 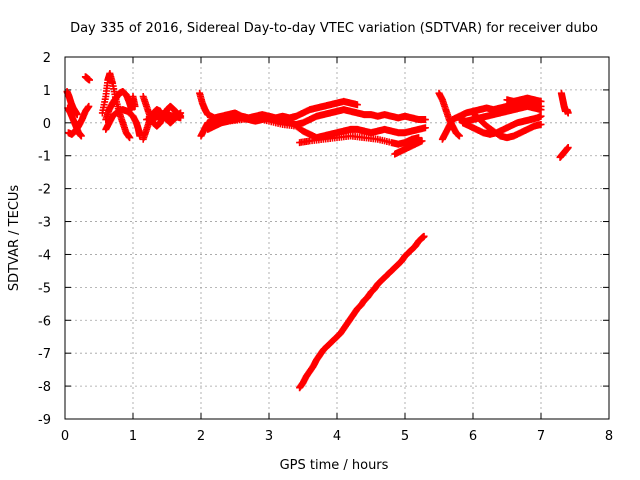 I want to click on segment-early-c, so click(x=78, y=120).